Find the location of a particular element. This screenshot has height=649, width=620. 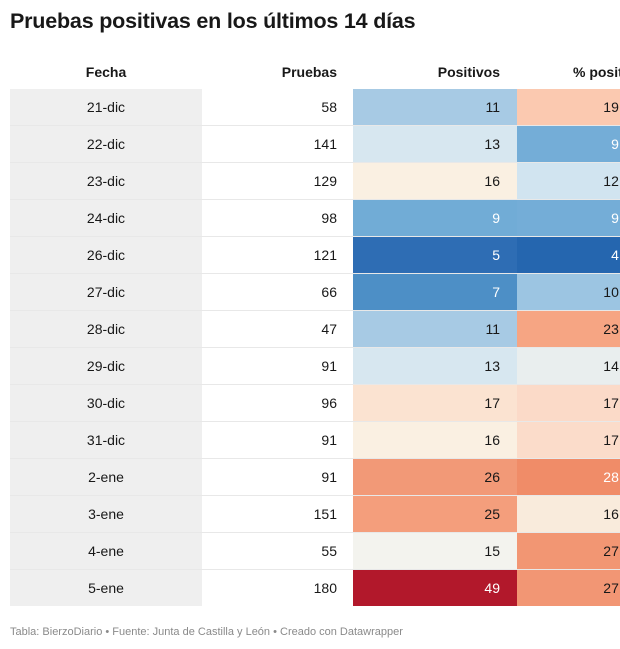

column-header-pct-positivo: % positivo is located at coordinates (596, 72).